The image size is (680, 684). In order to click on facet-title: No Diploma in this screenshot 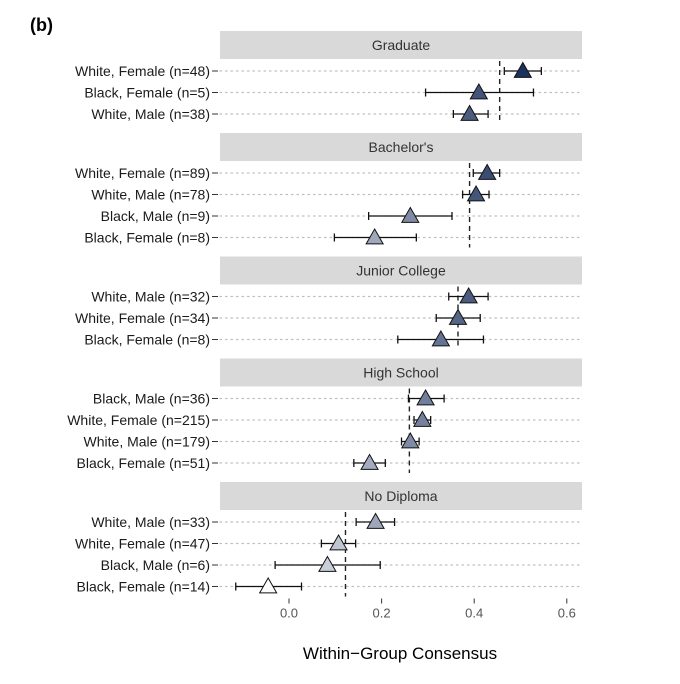, I will do `click(400, 496)`.